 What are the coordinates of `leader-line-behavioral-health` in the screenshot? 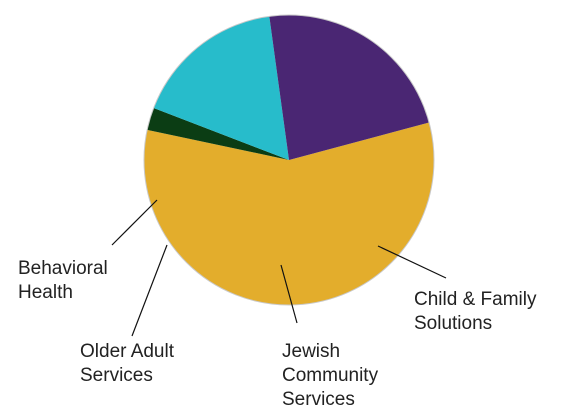 It's located at (134, 222).